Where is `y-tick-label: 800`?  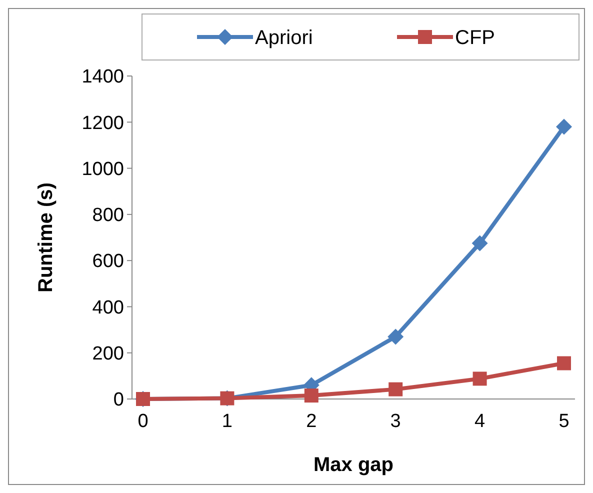
y-tick-label: 800 is located at coordinates (108, 215).